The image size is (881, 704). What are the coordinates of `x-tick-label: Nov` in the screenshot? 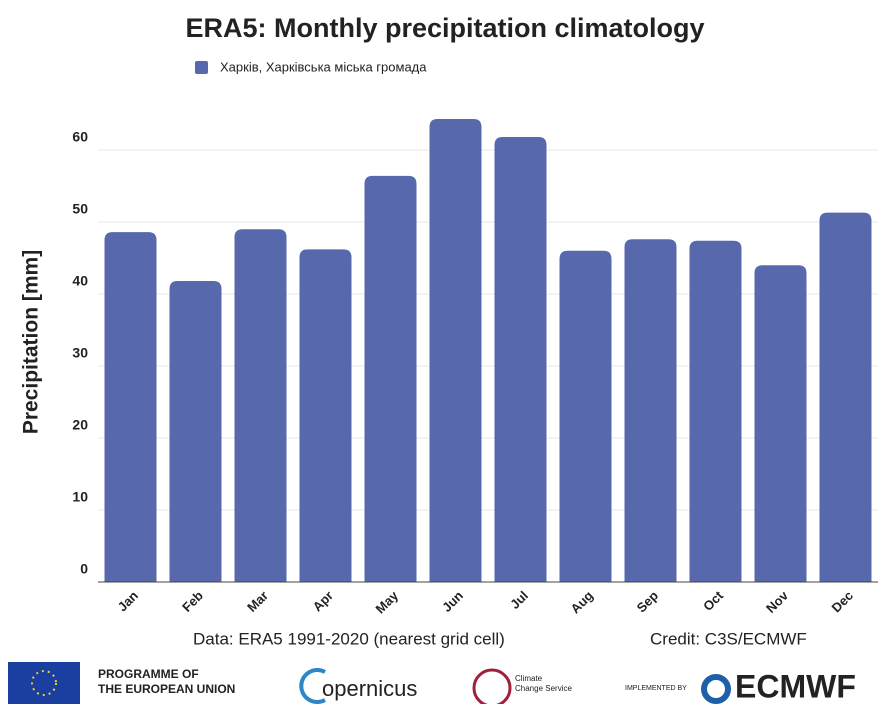 It's located at (777, 601).